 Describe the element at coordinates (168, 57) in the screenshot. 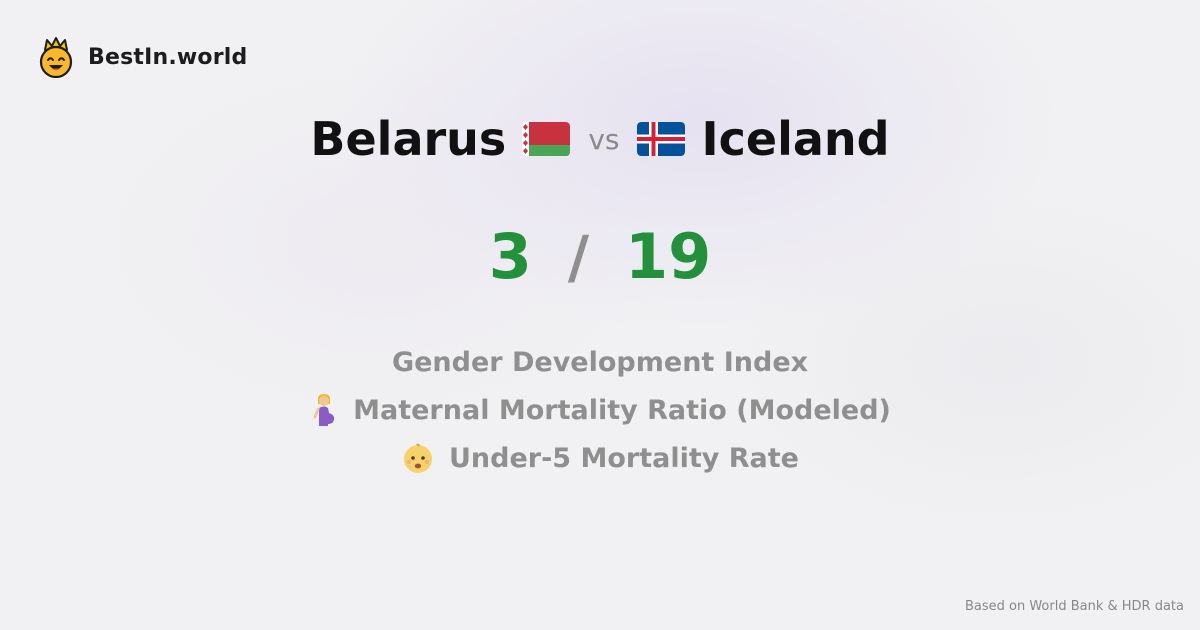

I see `brand-name: BestIn.world` at that location.